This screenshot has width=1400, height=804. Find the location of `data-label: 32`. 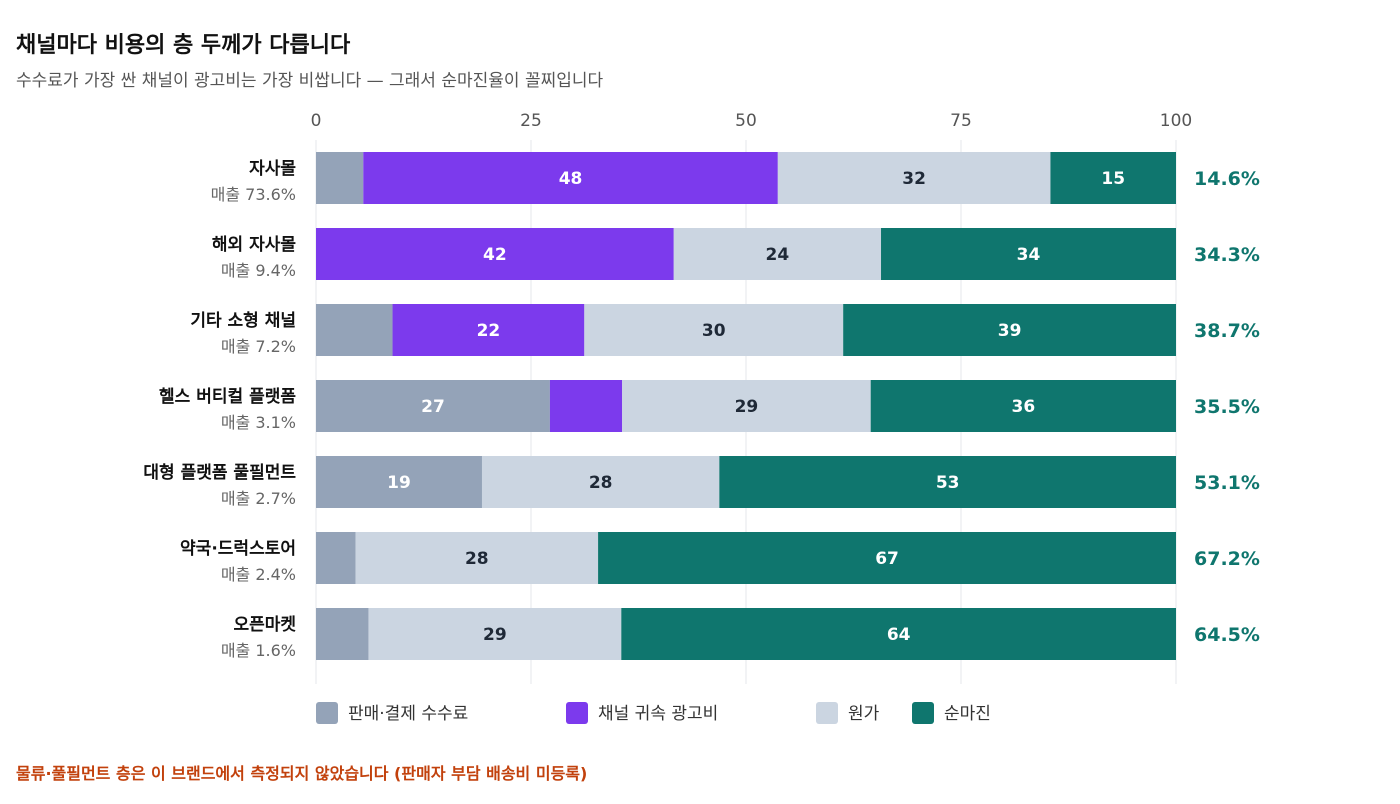

data-label: 32 is located at coordinates (914, 179).